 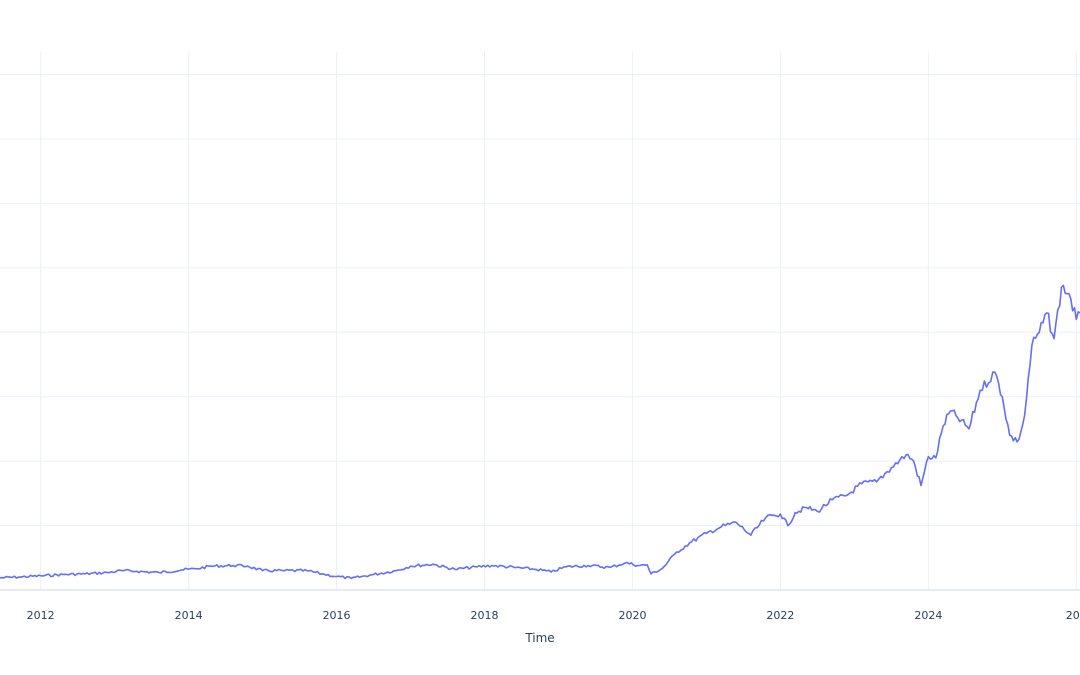 What do you see at coordinates (928, 615) in the screenshot?
I see `x-tick-label: 2024` at bounding box center [928, 615].